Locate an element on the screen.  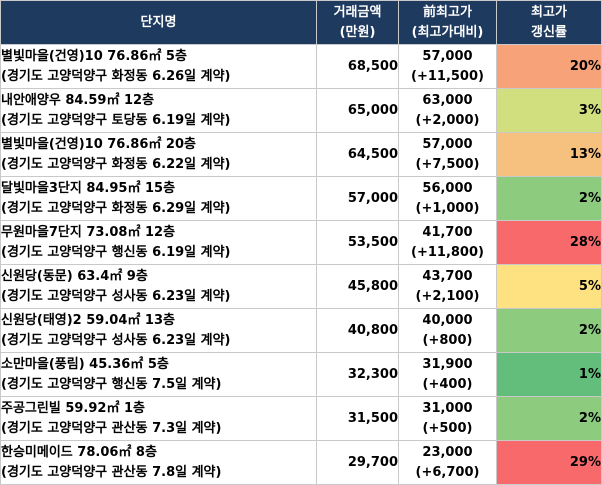
header-renewal-rate: 최고가 갱신률 is located at coordinates (549, 22).